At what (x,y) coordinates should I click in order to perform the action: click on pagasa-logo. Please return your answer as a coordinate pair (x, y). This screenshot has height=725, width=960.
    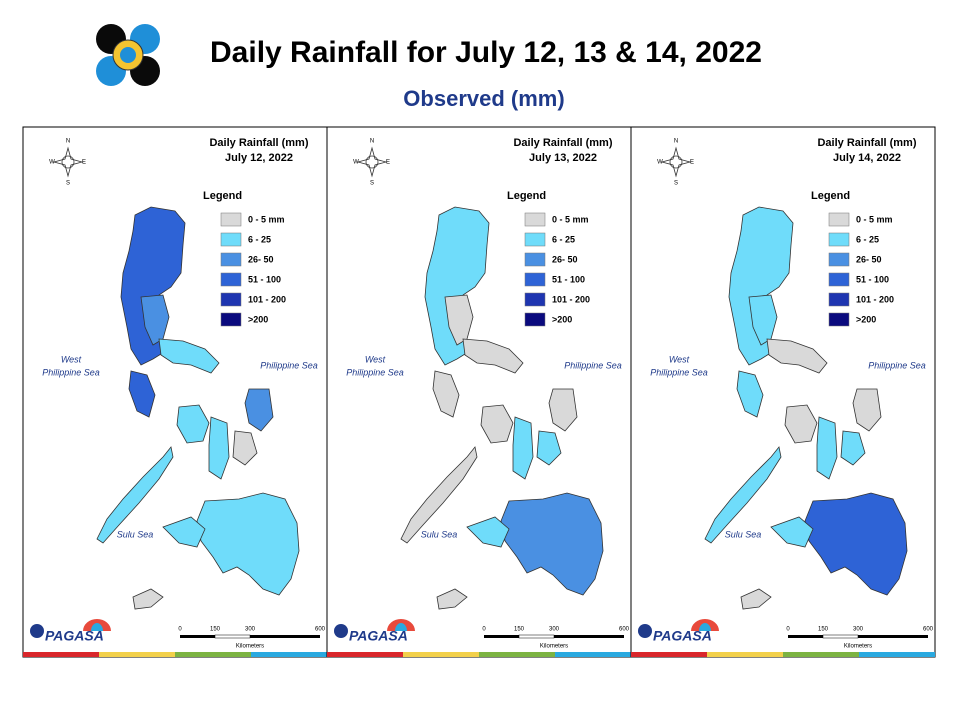
    Looking at the image, I should click on (70, 628).